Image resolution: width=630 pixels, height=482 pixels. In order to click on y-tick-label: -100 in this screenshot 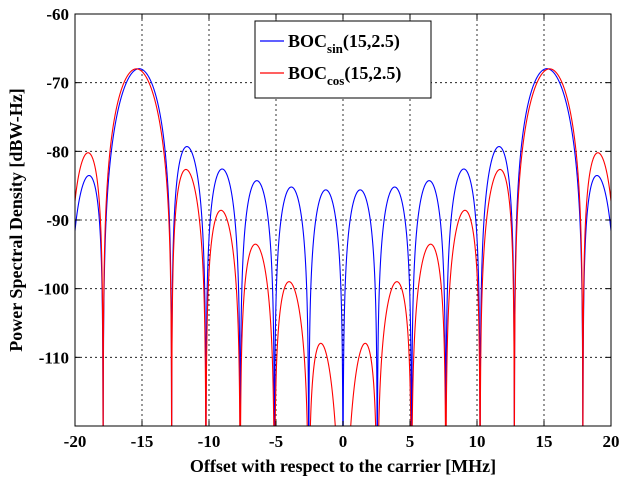, I will do `click(53, 289)`.